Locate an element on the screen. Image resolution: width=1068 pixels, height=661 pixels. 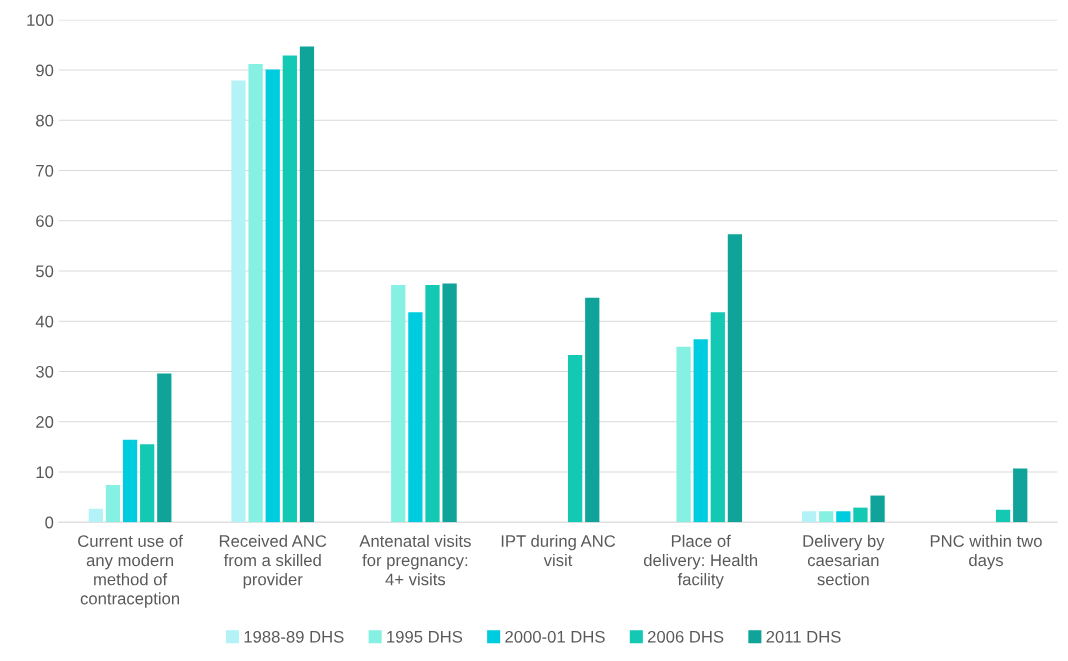
y-tick-label: 30 is located at coordinates (44, 371).